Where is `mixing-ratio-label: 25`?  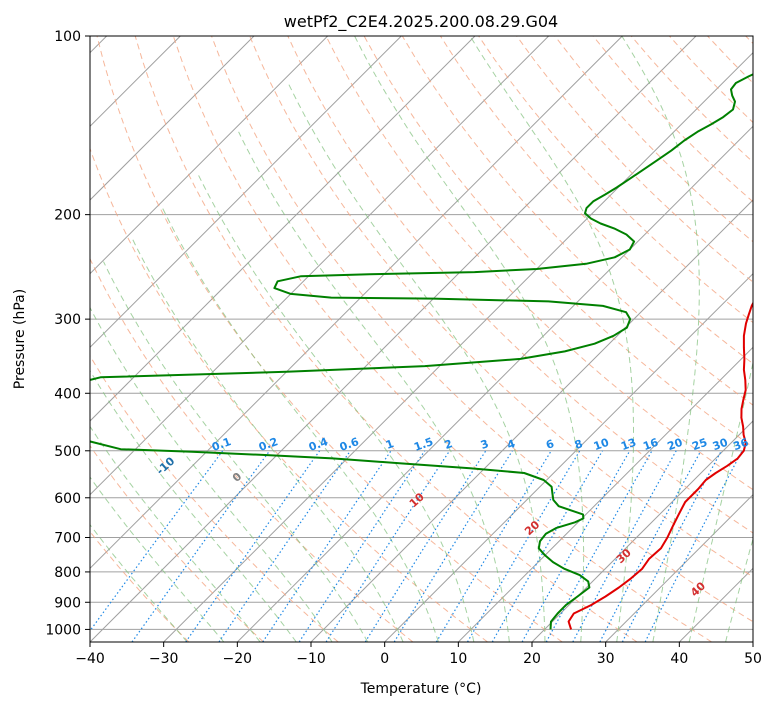 mixing-ratio-label: 25 is located at coordinates (699, 444).